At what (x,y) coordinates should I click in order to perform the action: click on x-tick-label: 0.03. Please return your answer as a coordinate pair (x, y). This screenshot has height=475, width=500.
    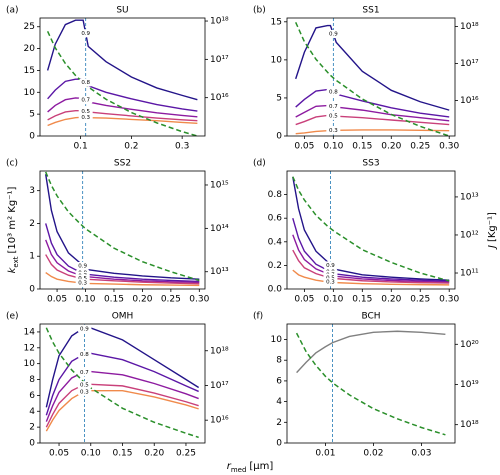
    Looking at the image, I should click on (421, 454).